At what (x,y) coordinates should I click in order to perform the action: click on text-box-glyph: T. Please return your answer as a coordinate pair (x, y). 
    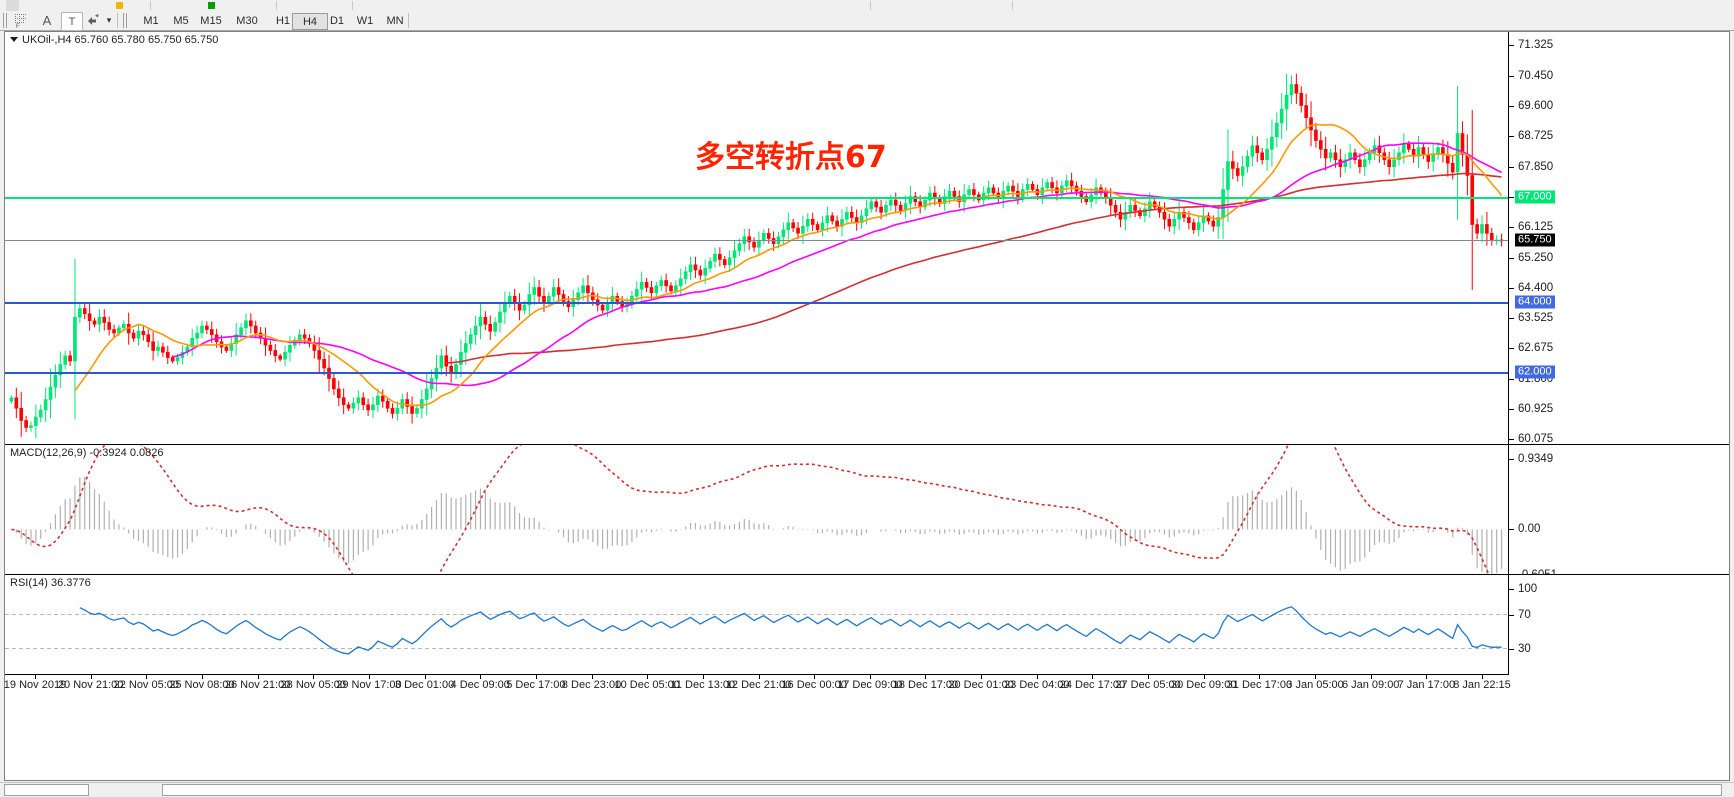
    Looking at the image, I should click on (72, 21).